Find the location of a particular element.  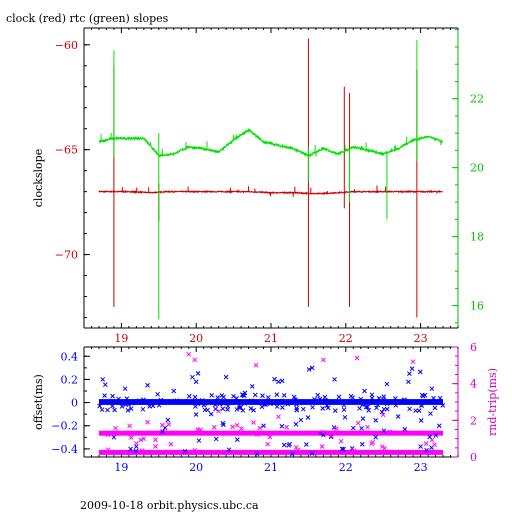

y-tick-label: 0.4 is located at coordinates (70, 356).